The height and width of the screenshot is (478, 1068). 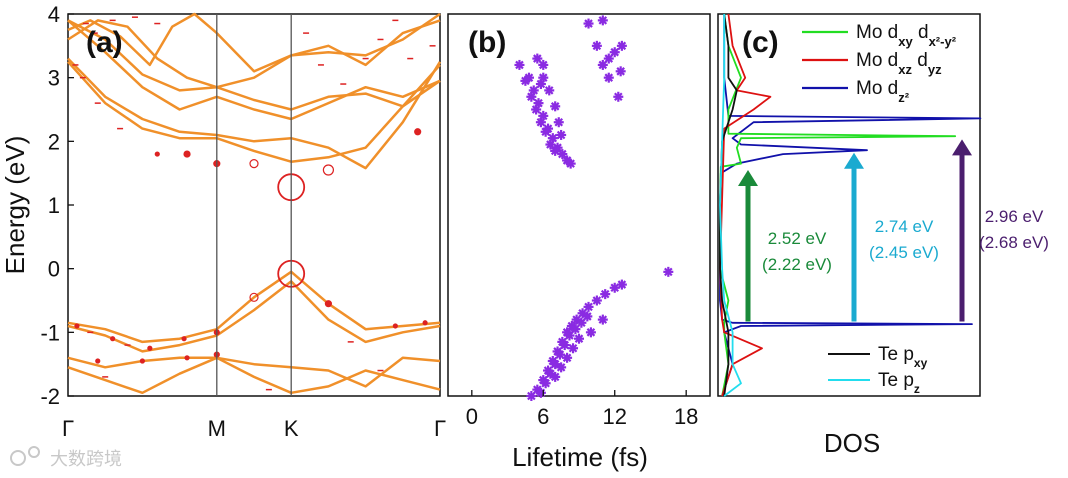 What do you see at coordinates (797, 264) in the screenshot?
I see `transition-energy-label-alt: (2.22 eV)` at bounding box center [797, 264].